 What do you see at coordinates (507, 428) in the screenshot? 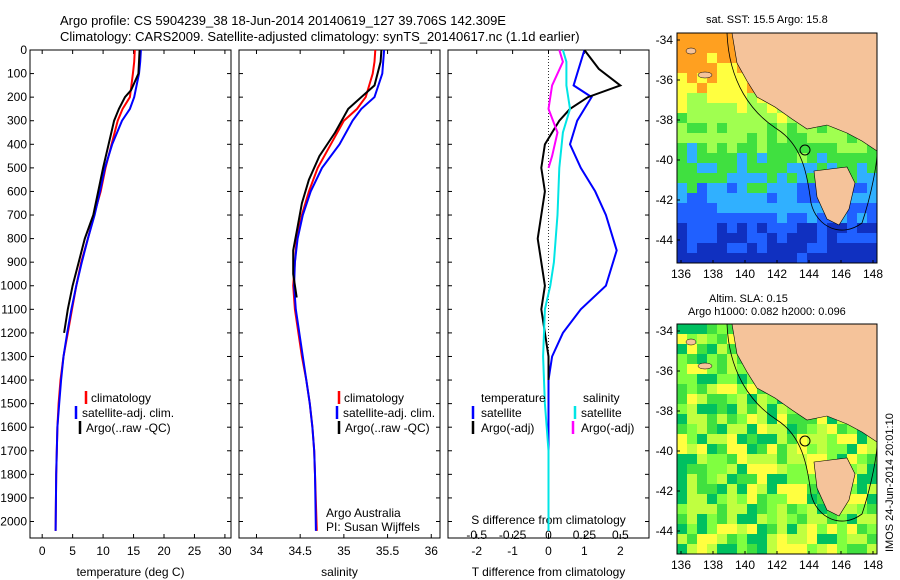
I see `legend-label-temperature-argo: Argo(-adj)` at bounding box center [507, 428].